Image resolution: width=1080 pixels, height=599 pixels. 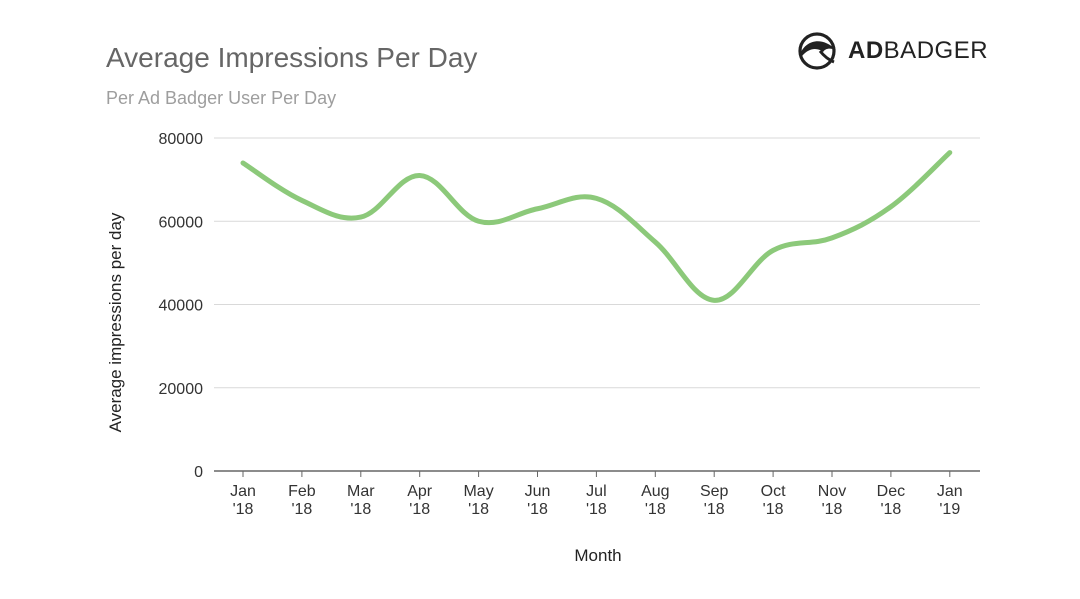 I want to click on x-tick-label-line: Nov, so click(x=832, y=491).